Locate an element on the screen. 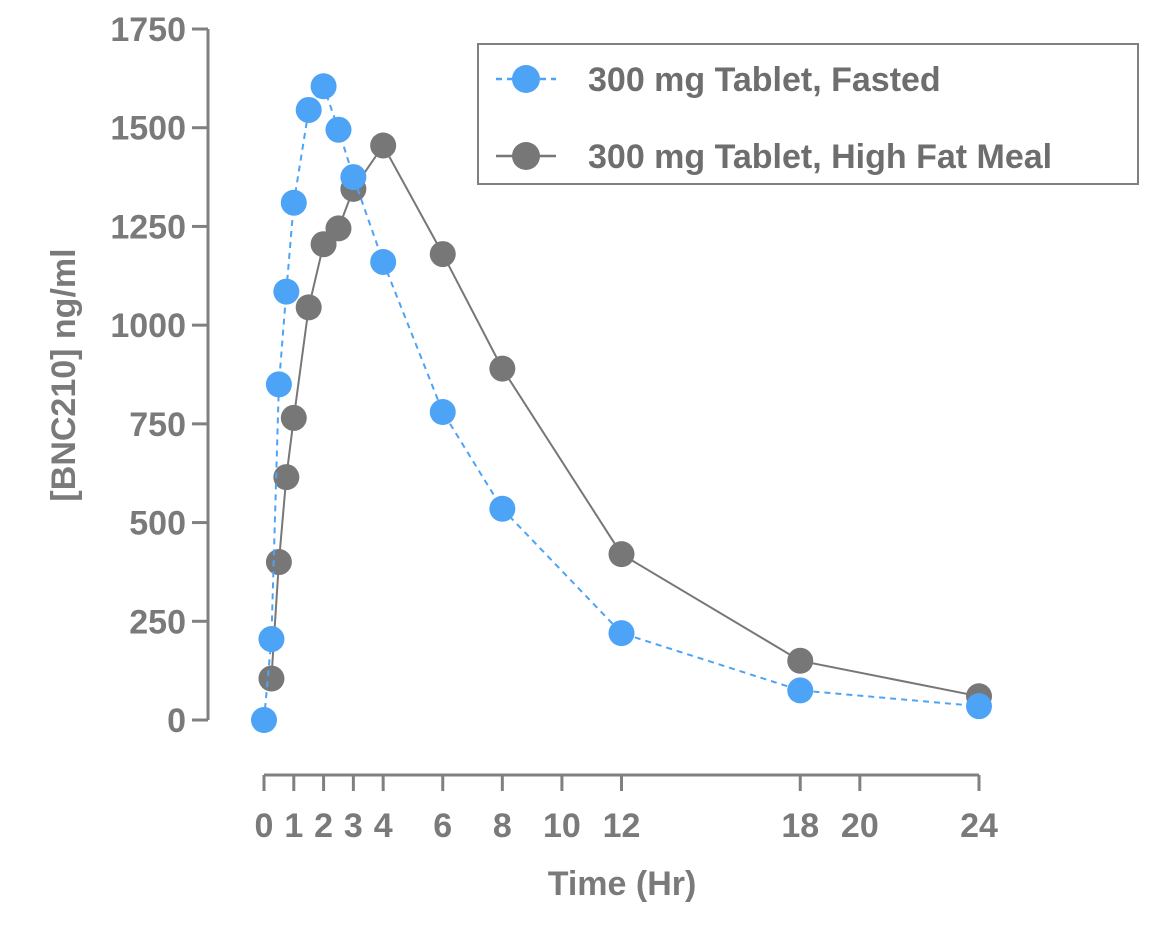 This screenshot has width=1164, height=948. x-tick-label: 1 is located at coordinates (293, 826).